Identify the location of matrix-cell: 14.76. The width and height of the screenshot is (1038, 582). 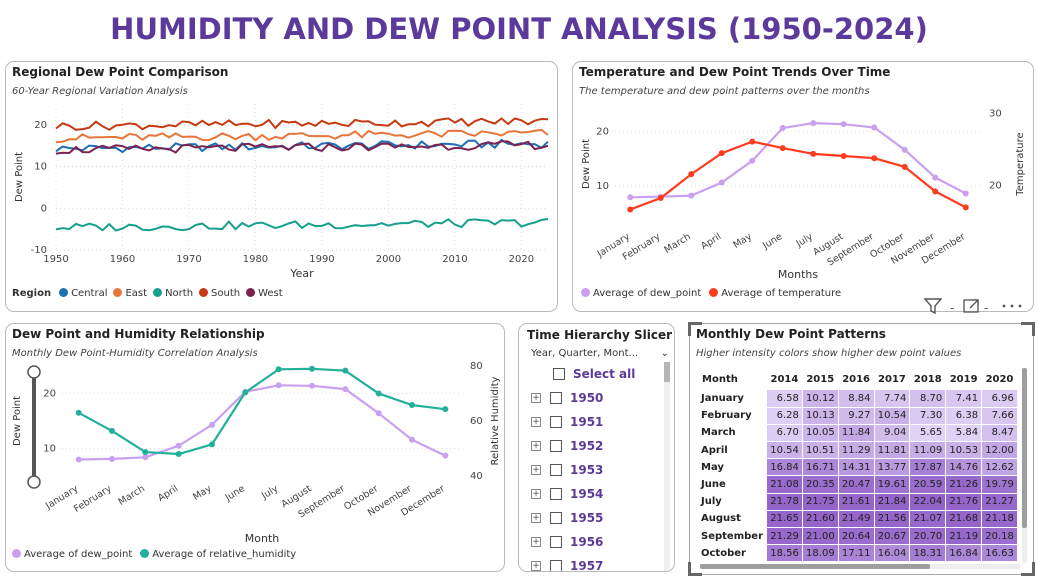
(964, 467).